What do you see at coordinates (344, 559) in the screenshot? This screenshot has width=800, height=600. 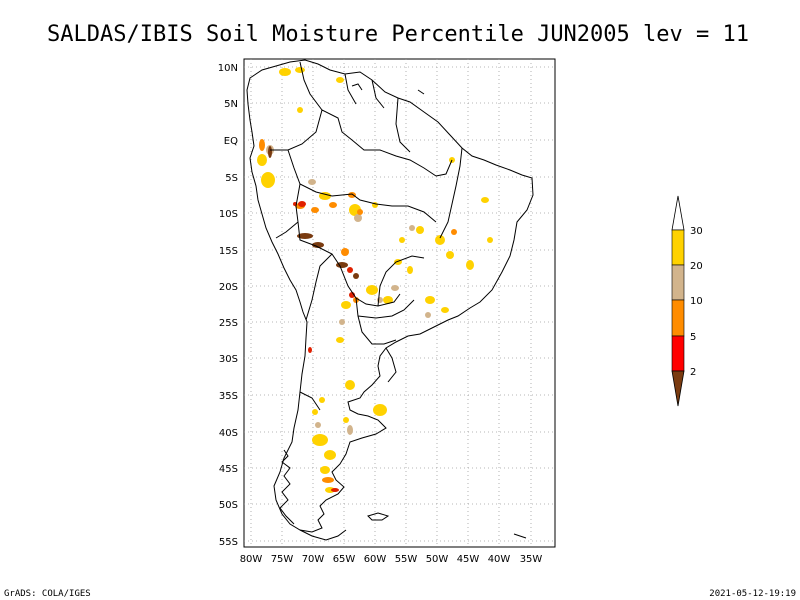 I see `lon-label: 65W` at bounding box center [344, 559].